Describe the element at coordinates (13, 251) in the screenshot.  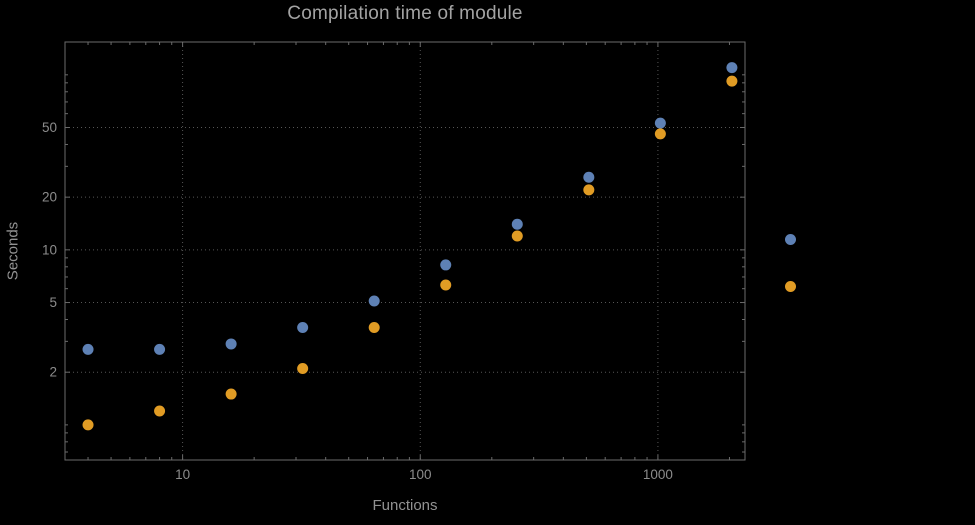
I see `y-axis-label: Seconds` at that location.